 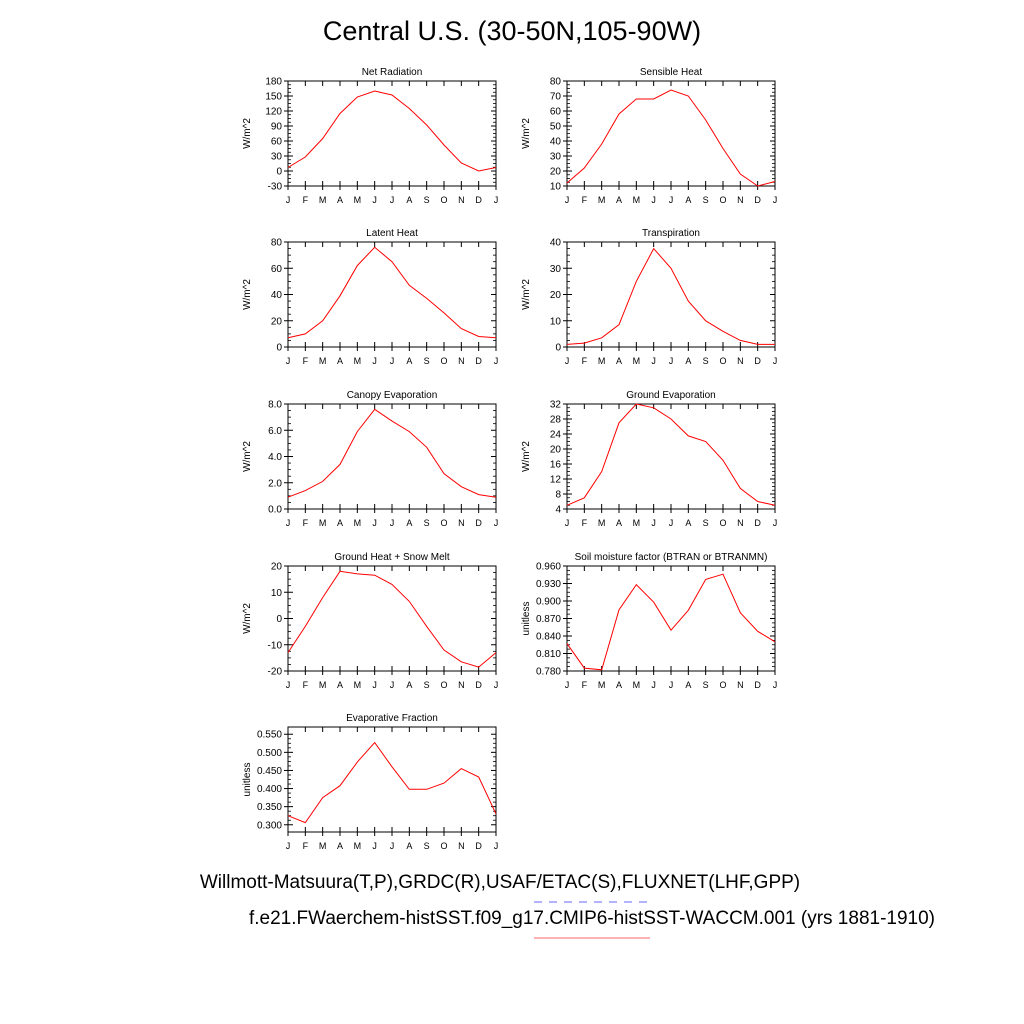 I want to click on y-tick-label: 4, so click(x=558, y=510).